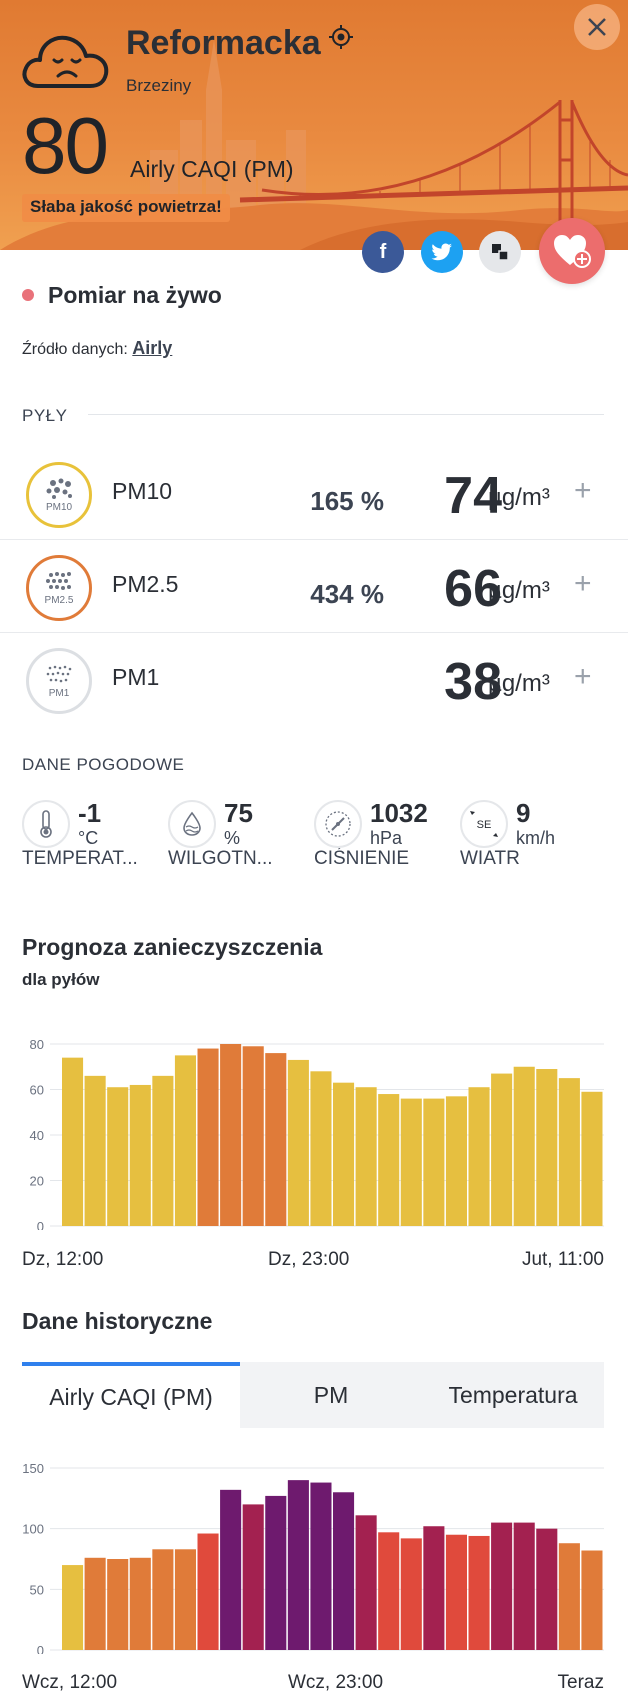 This screenshot has width=628, height=1700. What do you see at coordinates (159, 85) in the screenshot?
I see `location-subtitle: Brzeziny` at bounding box center [159, 85].